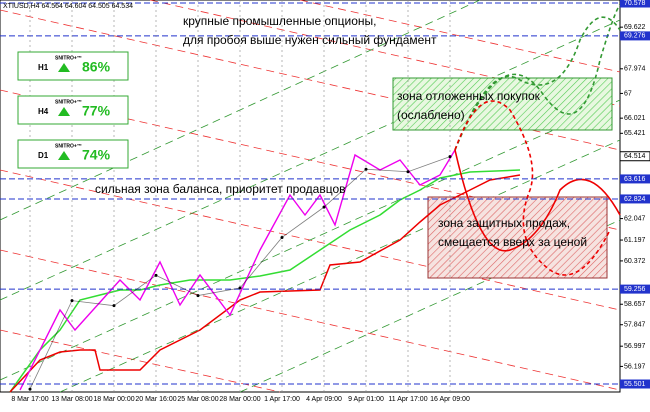  Describe the element at coordinates (239, 399) in the screenshot. I see `x-tick-label: 28 Mar 00:00` at that location.